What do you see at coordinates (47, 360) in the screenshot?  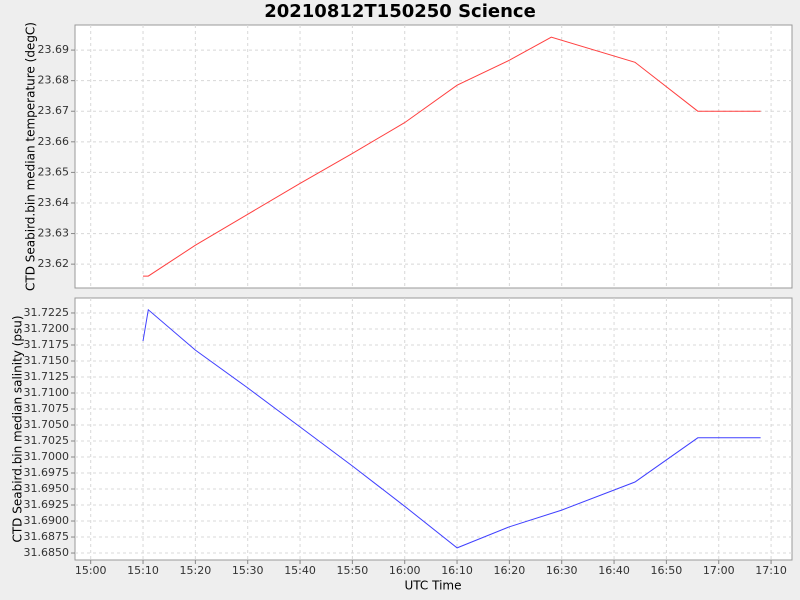 I see `y-tick-label: 31.7150` at bounding box center [47, 360].